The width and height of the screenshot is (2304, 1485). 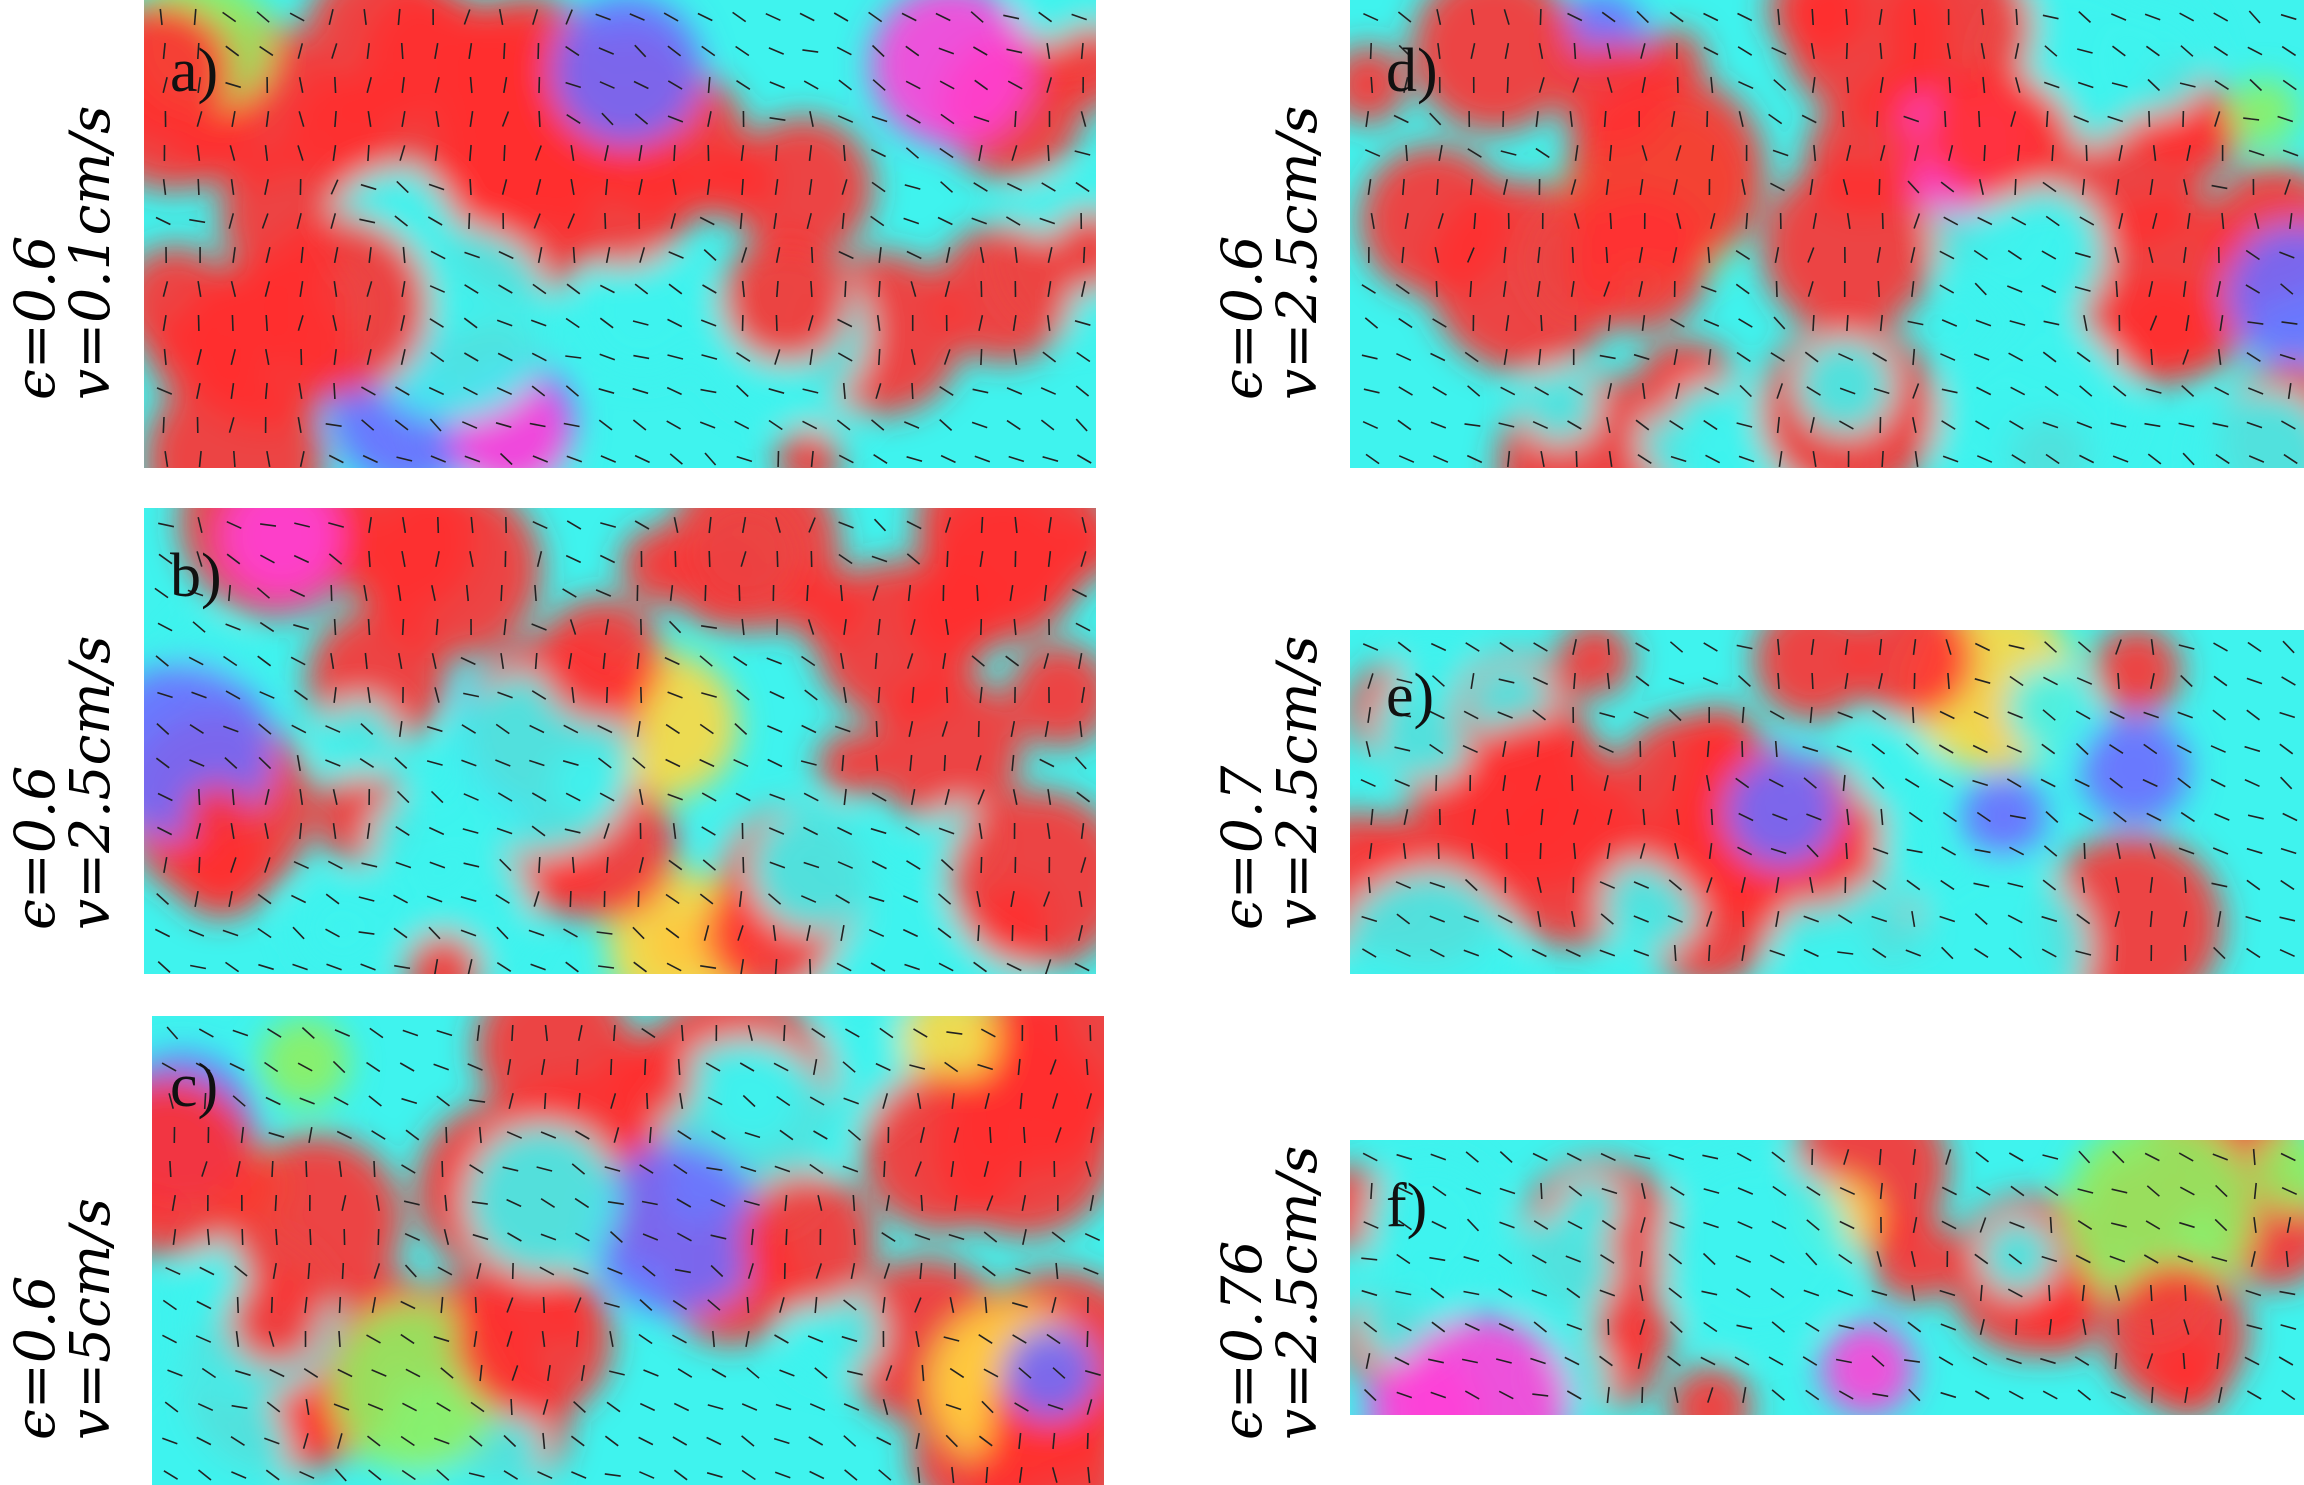 I want to click on epsilon-value-b: ϵ=0.6, so click(x=35, y=847).